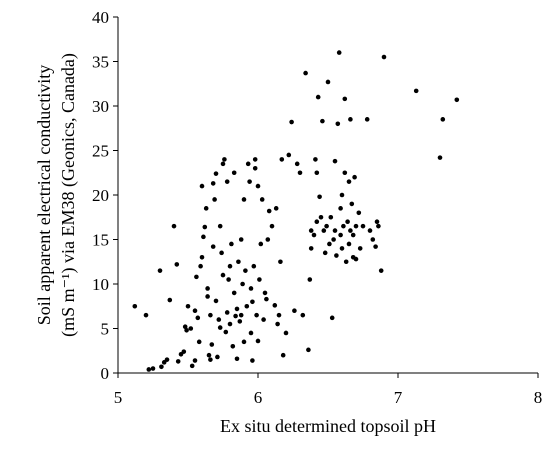  I want to click on y-tick-label: 10, so click(100, 284).